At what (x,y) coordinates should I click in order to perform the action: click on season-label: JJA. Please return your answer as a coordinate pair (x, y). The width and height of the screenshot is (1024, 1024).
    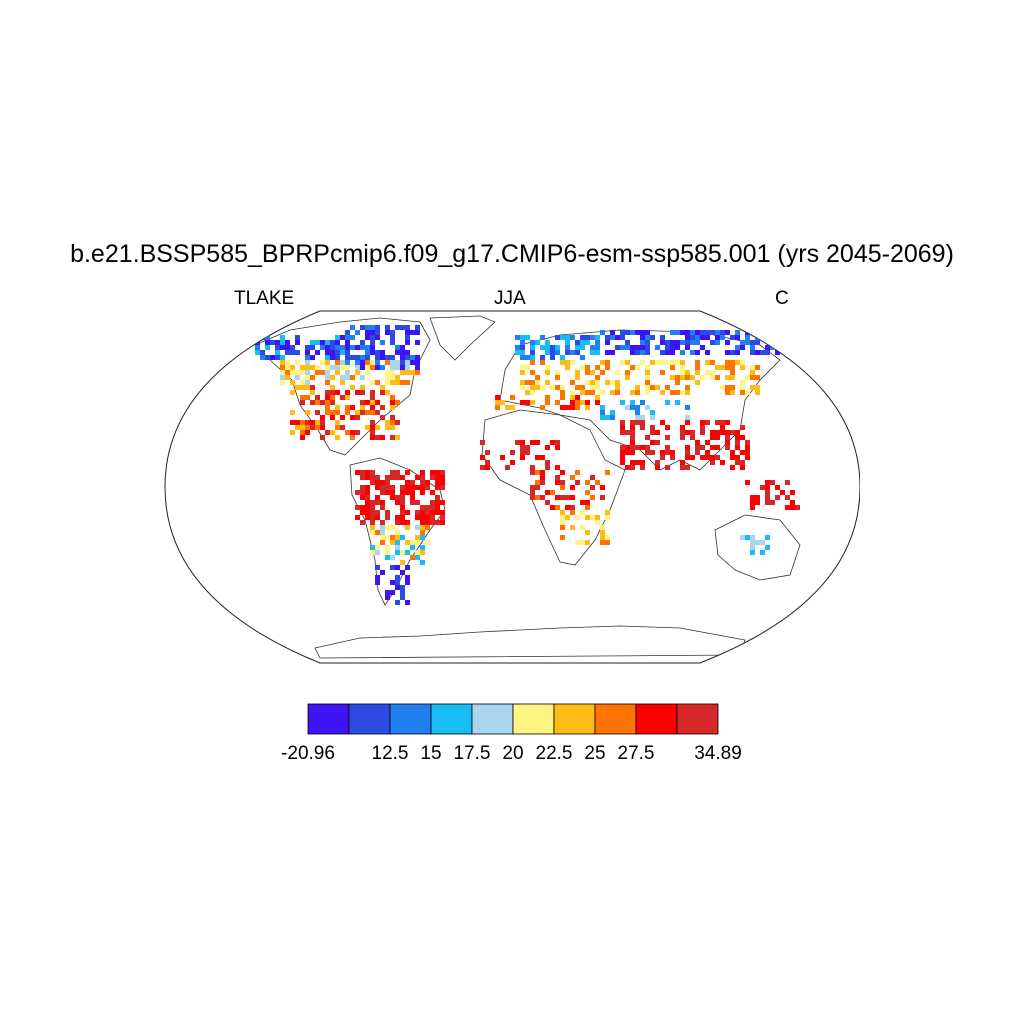
    Looking at the image, I should click on (510, 298).